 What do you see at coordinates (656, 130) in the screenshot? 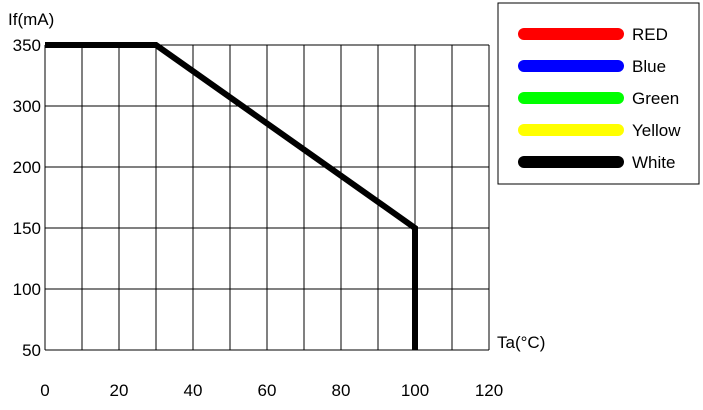
I see `legend-label: Yellow` at bounding box center [656, 130].